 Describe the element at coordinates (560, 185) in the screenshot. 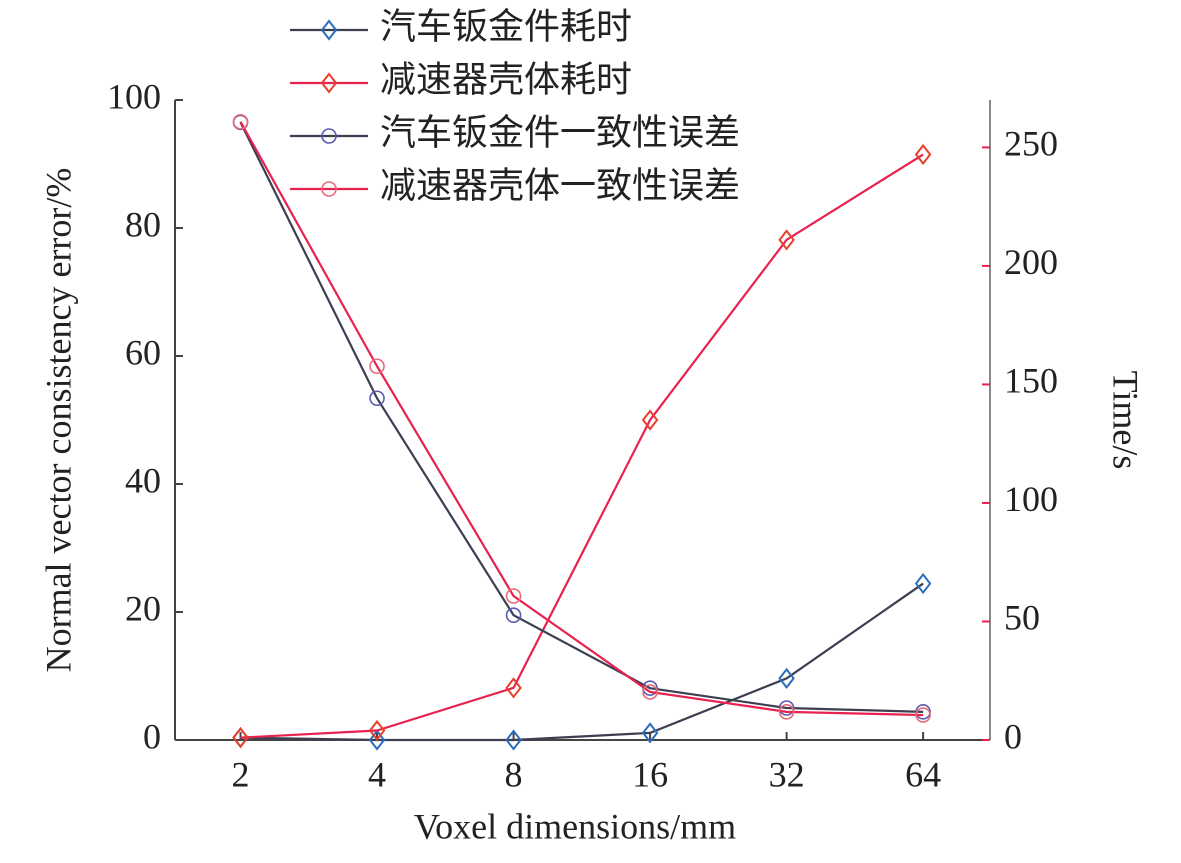

I see `legend-label: 减速器壳体一致性误差` at that location.